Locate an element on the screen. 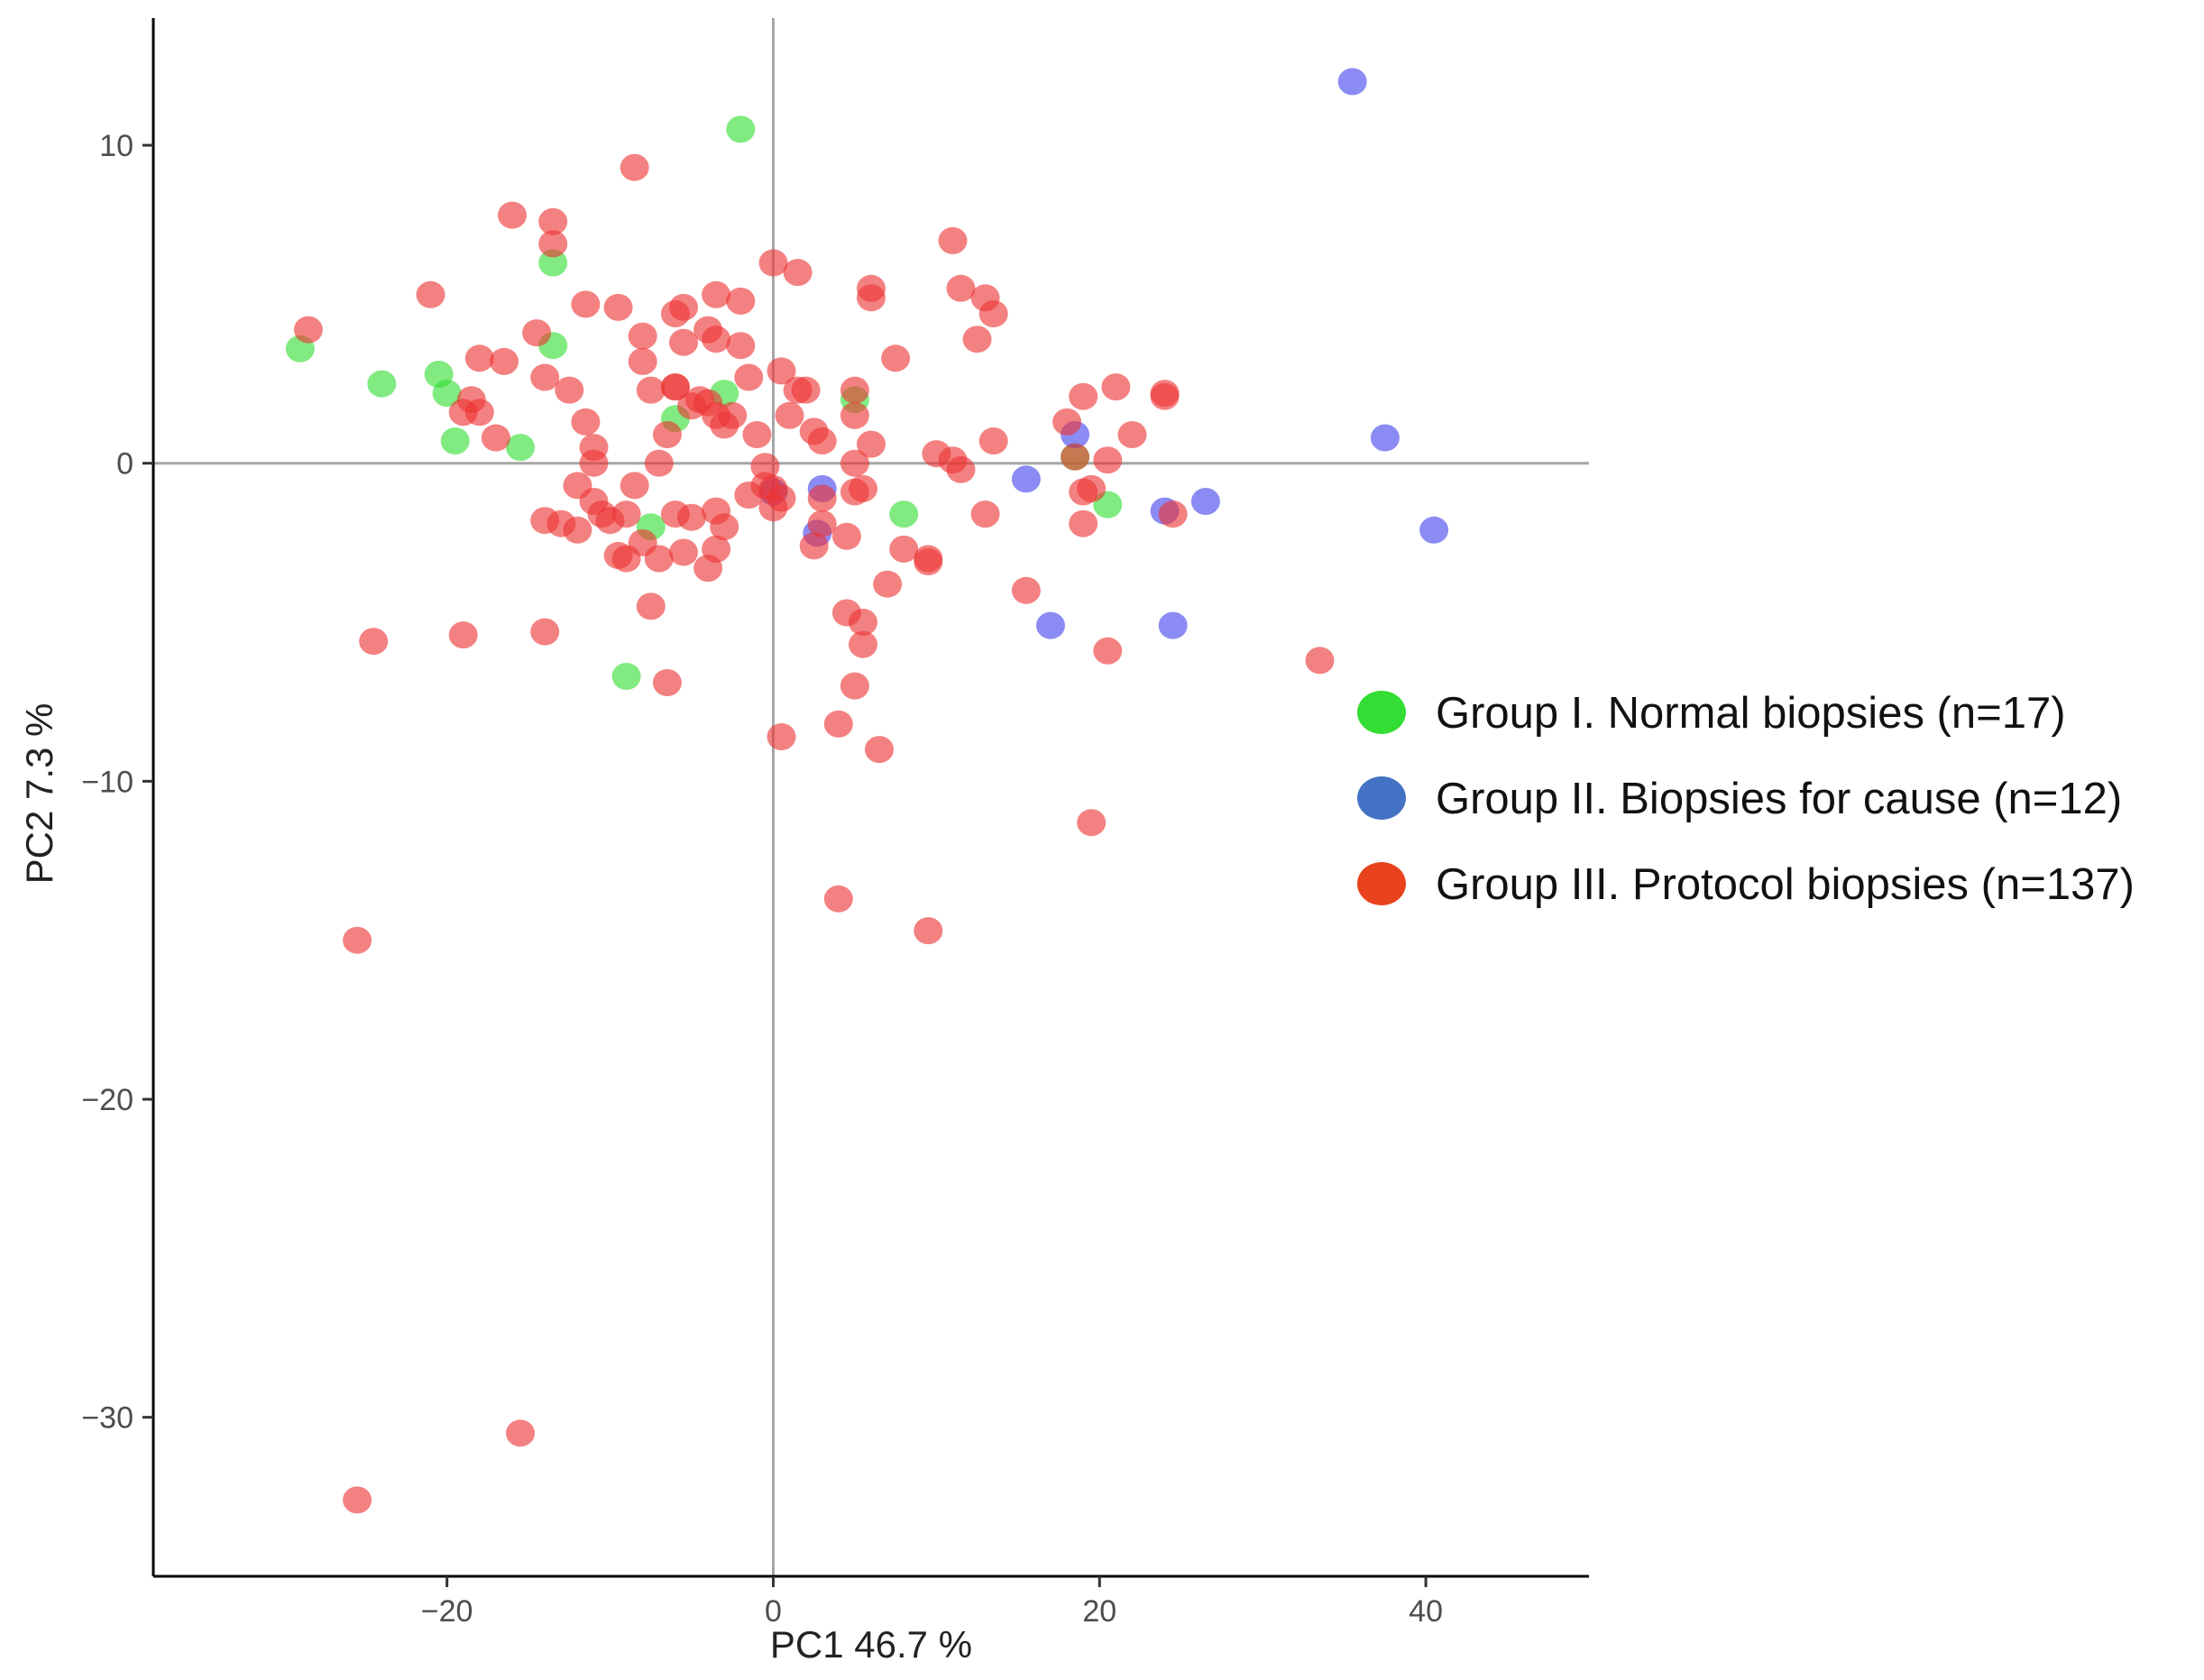  x-tick-label: 40 is located at coordinates (1426, 1612).